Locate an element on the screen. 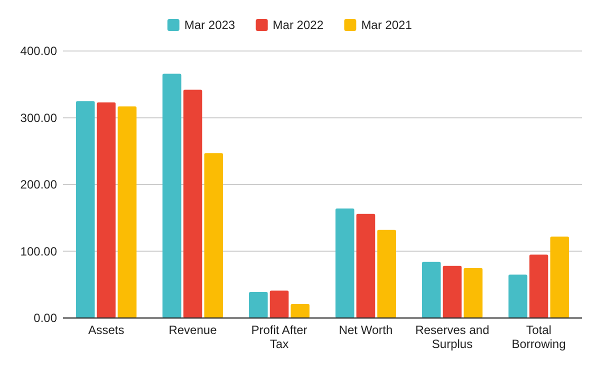 The height and width of the screenshot is (371, 600). legend-label: Mar 2023 is located at coordinates (210, 25).